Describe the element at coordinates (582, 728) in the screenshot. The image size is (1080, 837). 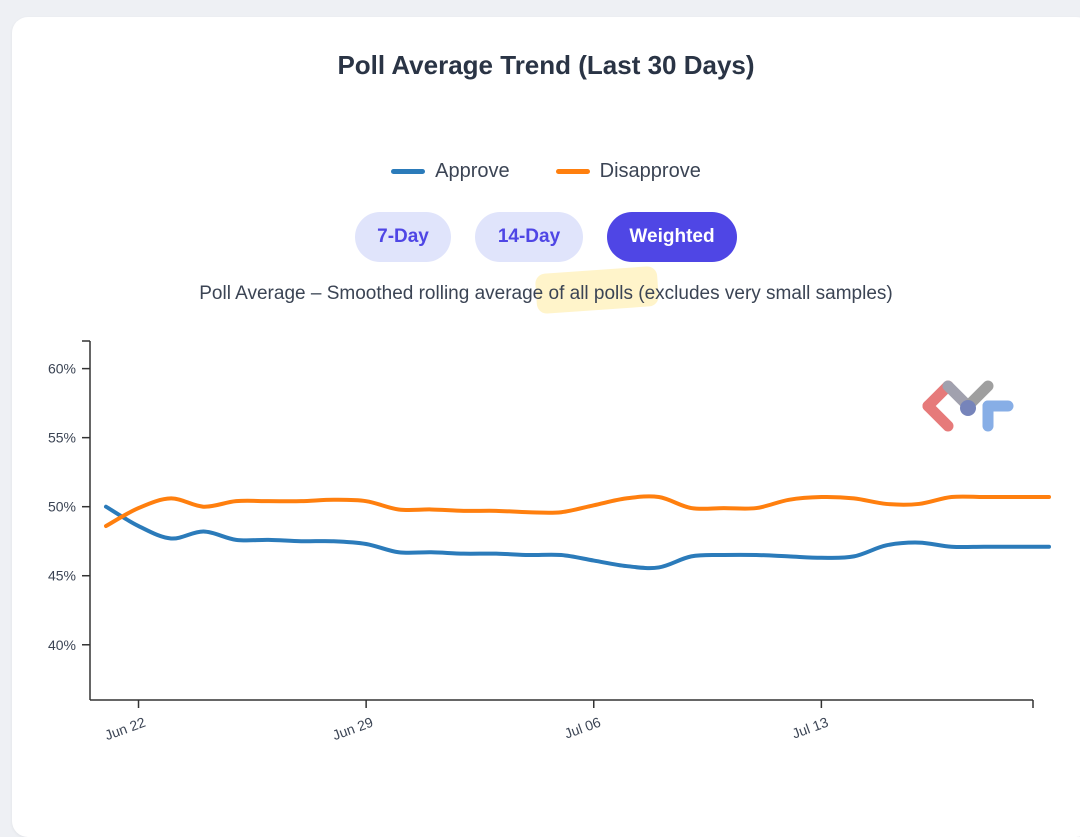
I see `x-tick-label: Jul 06` at that location.